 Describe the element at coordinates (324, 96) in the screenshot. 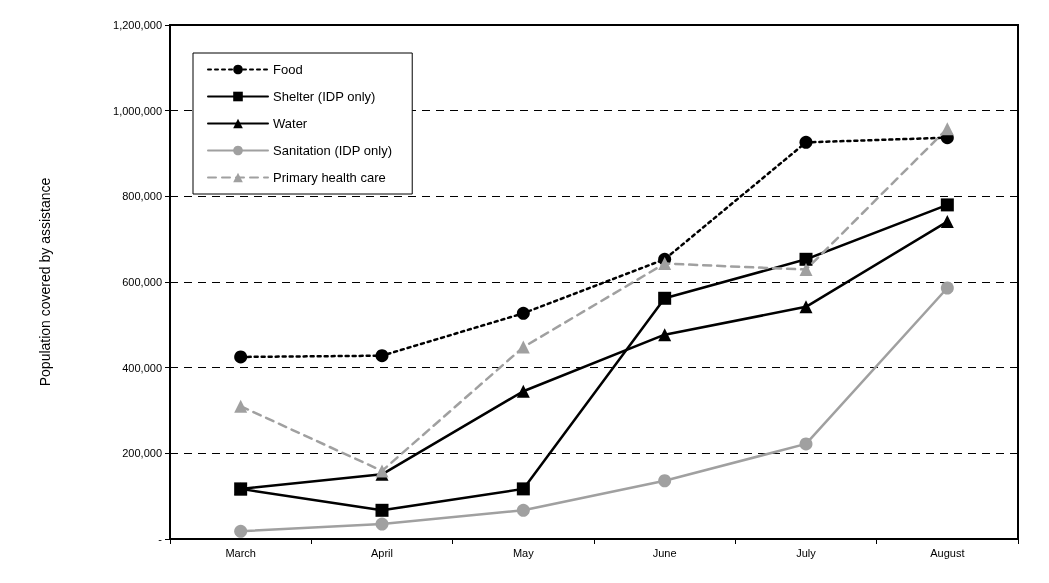

I see `legend-label: Shelter (IDP only)` at that location.